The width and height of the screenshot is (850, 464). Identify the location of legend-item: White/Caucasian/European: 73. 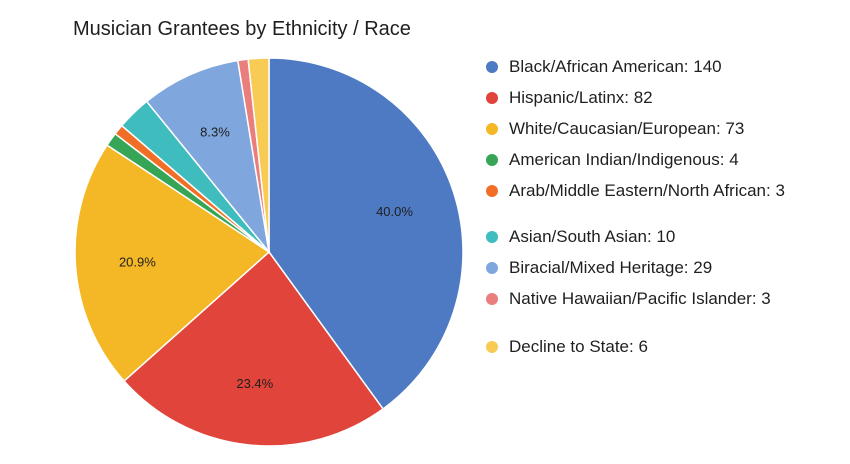
(637, 129).